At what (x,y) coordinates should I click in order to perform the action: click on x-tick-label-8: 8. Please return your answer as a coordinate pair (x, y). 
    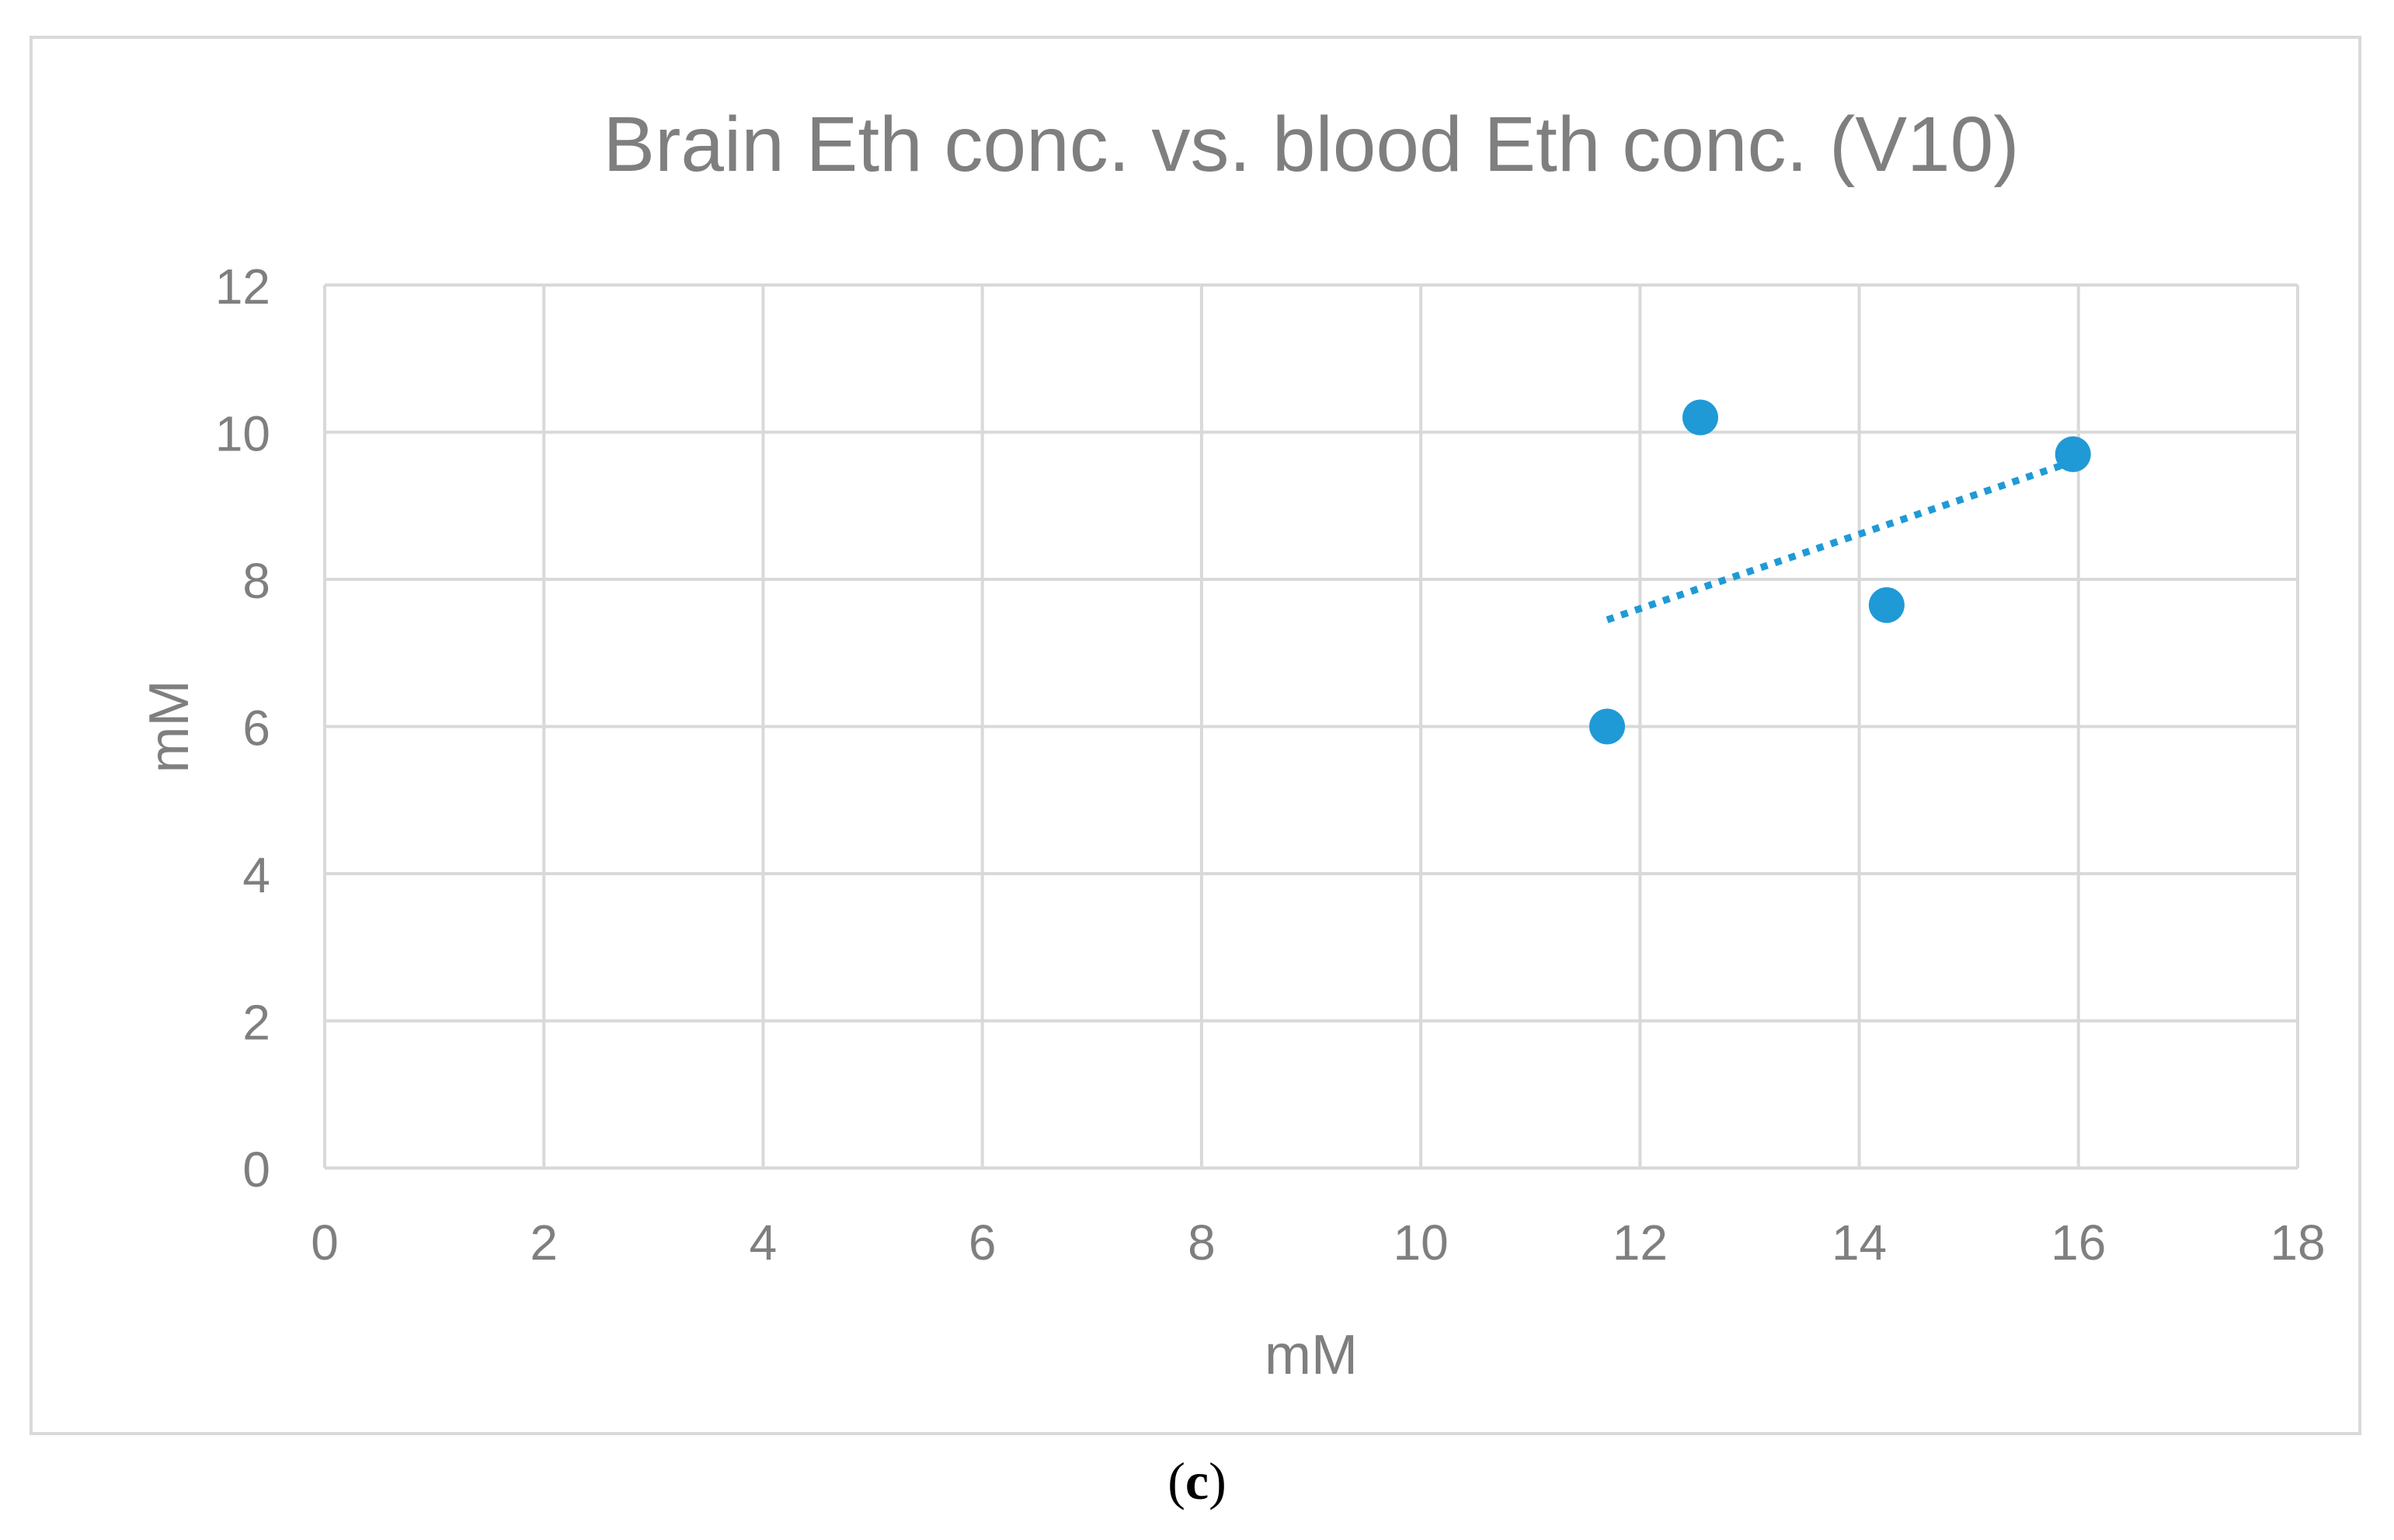
    Looking at the image, I should click on (1202, 1243).